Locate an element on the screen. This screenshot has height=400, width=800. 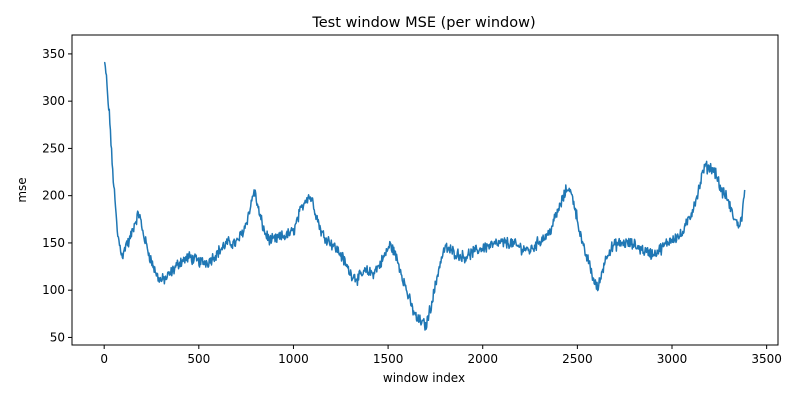
y-tick-label: 50 is located at coordinates (57, 337).